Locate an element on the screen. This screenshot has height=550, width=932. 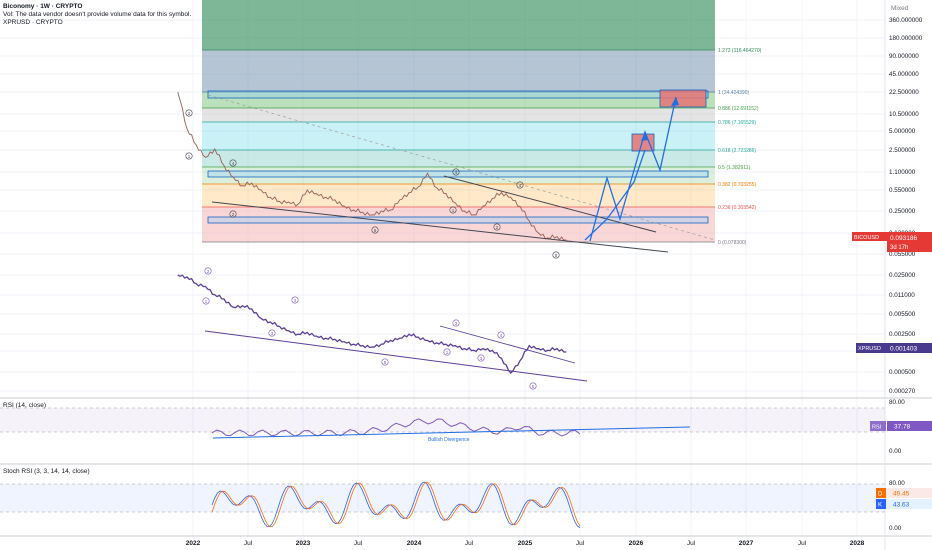
price-tick-label: 2.500000 is located at coordinates (902, 150).